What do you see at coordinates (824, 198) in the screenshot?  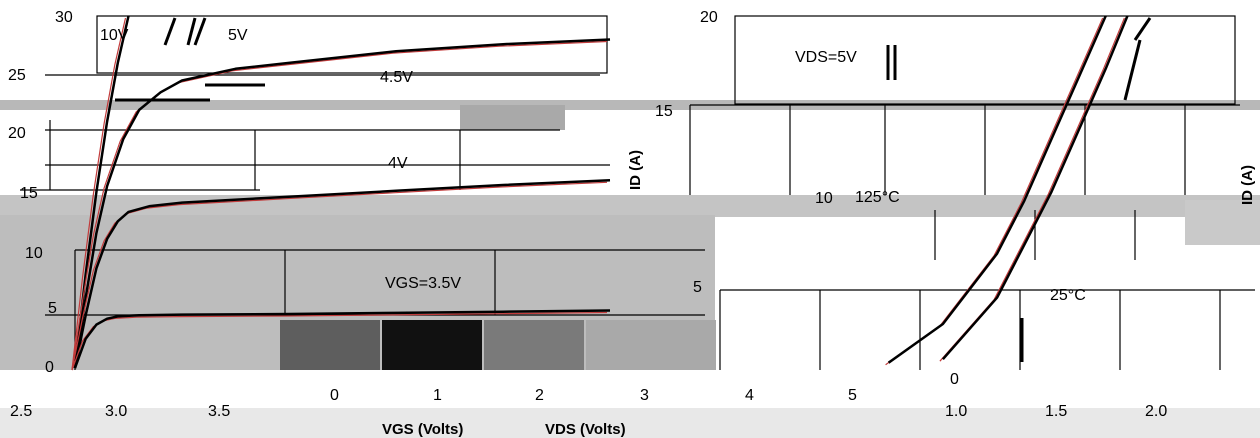 I see `yrtick-10: 10` at bounding box center [824, 198].